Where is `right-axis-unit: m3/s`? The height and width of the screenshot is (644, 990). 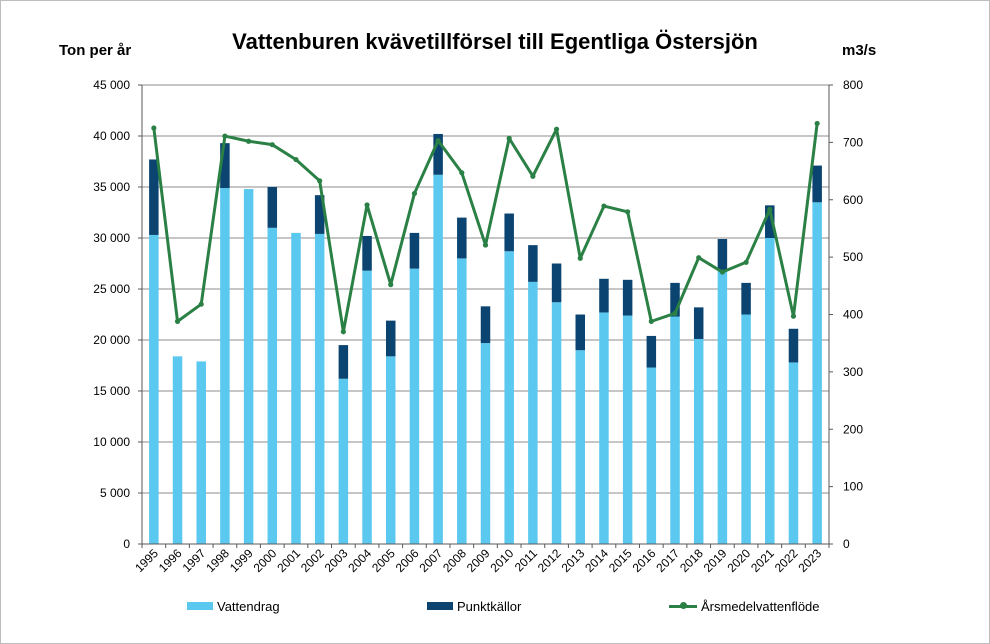 right-axis-unit: m3/s is located at coordinates (859, 50).